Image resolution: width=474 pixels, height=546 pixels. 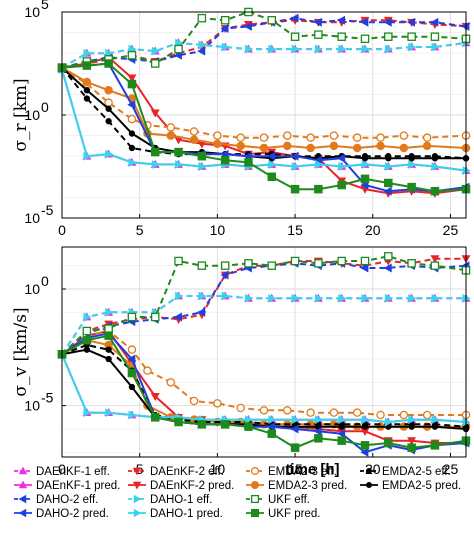 What do you see at coordinates (45, 6) in the screenshot?
I see `y-tick-exponent: 5` at bounding box center [45, 6].